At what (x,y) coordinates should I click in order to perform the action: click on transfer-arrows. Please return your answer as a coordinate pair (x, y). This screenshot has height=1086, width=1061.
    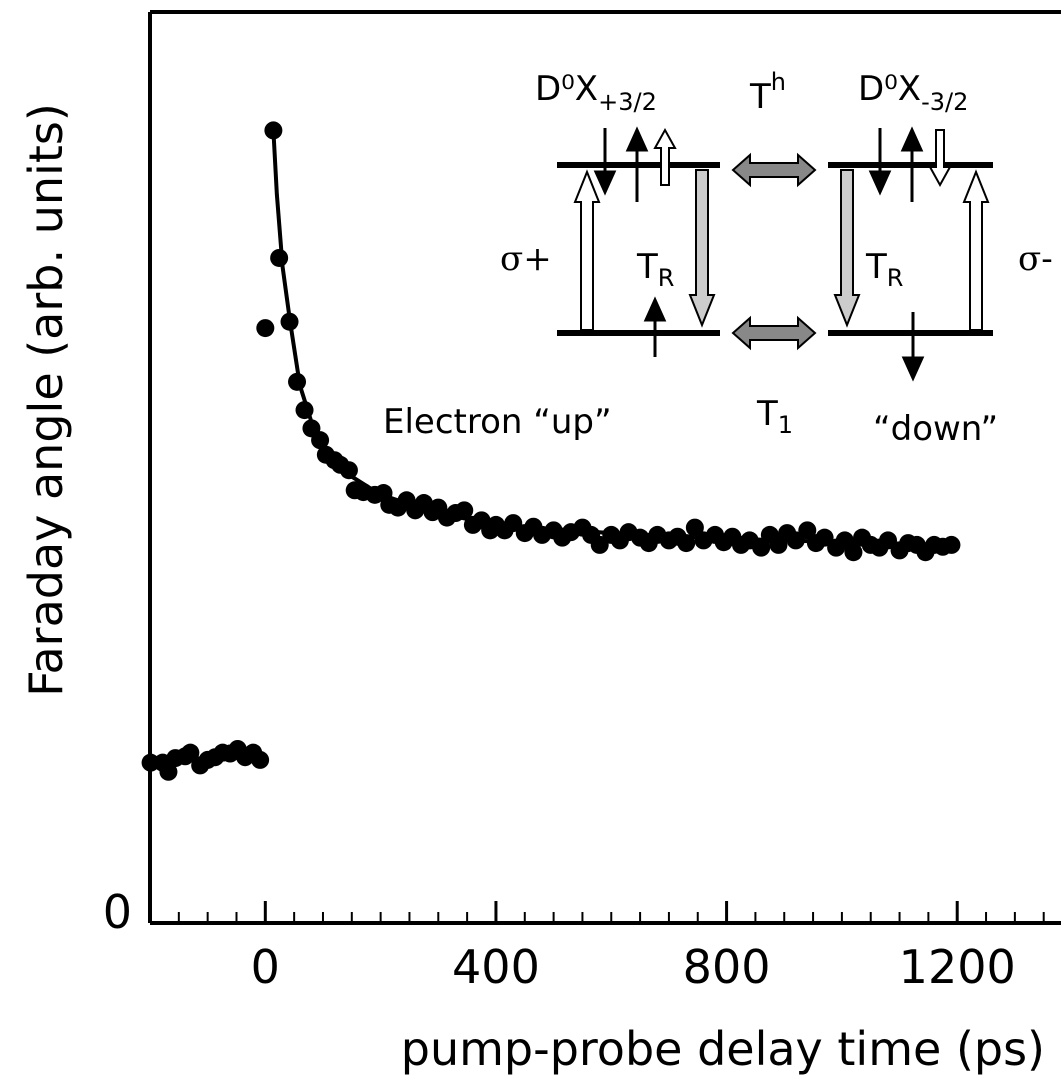
    Looking at the image, I should click on (774, 251).